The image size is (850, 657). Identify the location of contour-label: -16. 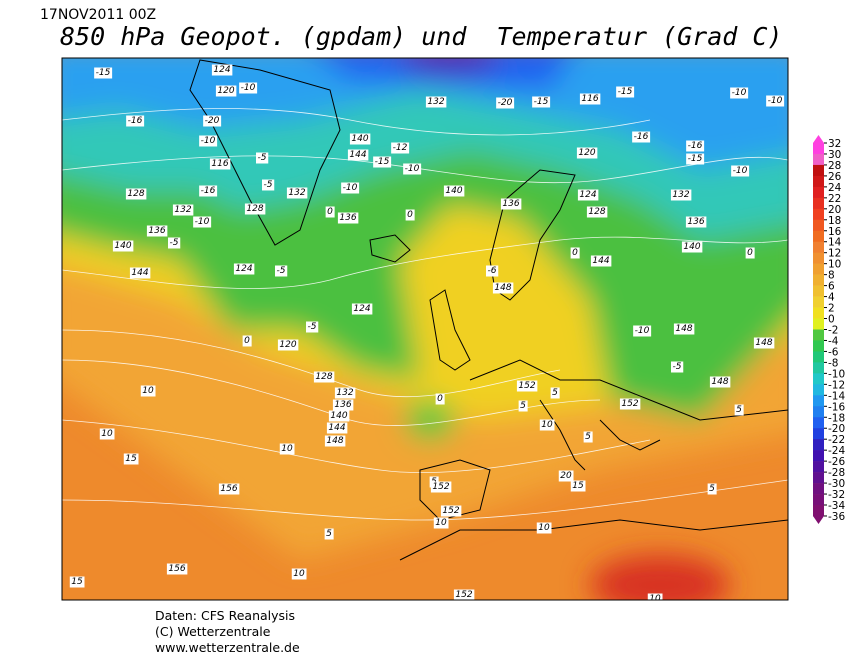
(208, 191).